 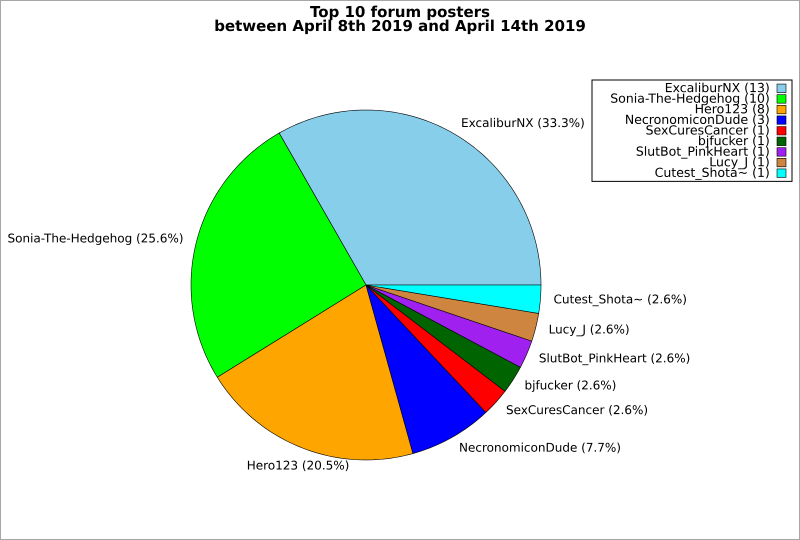 What do you see at coordinates (400, 13) in the screenshot?
I see `chart-title: Top 10 forum posters` at bounding box center [400, 13].